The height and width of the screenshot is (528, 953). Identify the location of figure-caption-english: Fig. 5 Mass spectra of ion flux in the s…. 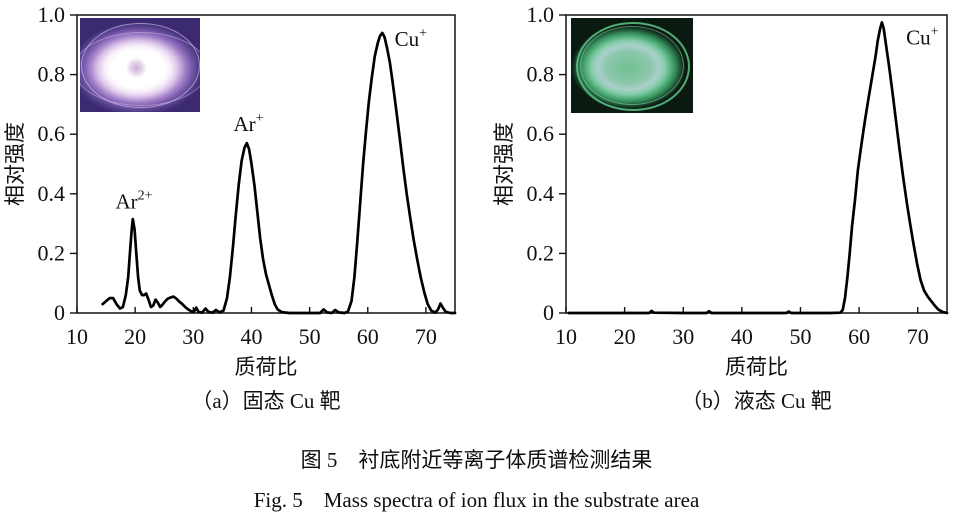
(476, 500).